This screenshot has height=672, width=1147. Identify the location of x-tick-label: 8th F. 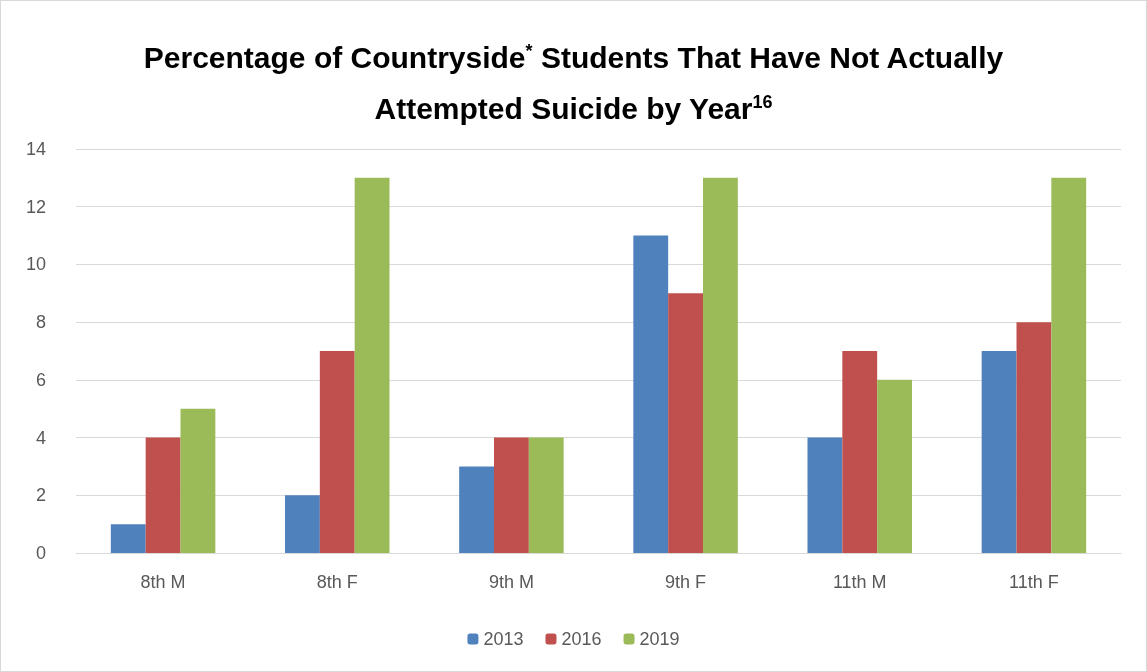
(337, 582).